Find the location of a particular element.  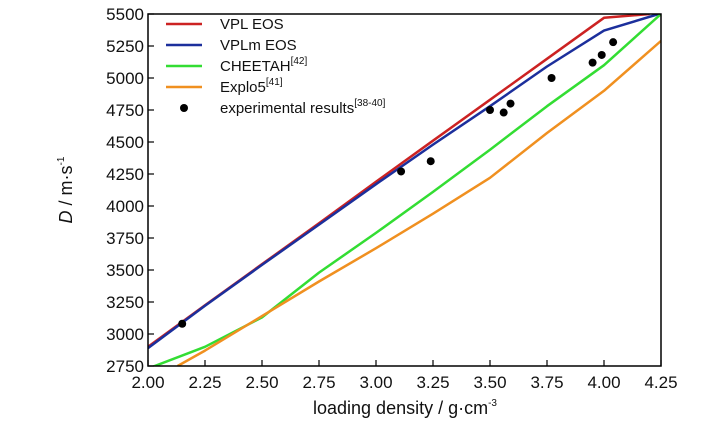

x-tick-label: 2.00 is located at coordinates (147, 382).